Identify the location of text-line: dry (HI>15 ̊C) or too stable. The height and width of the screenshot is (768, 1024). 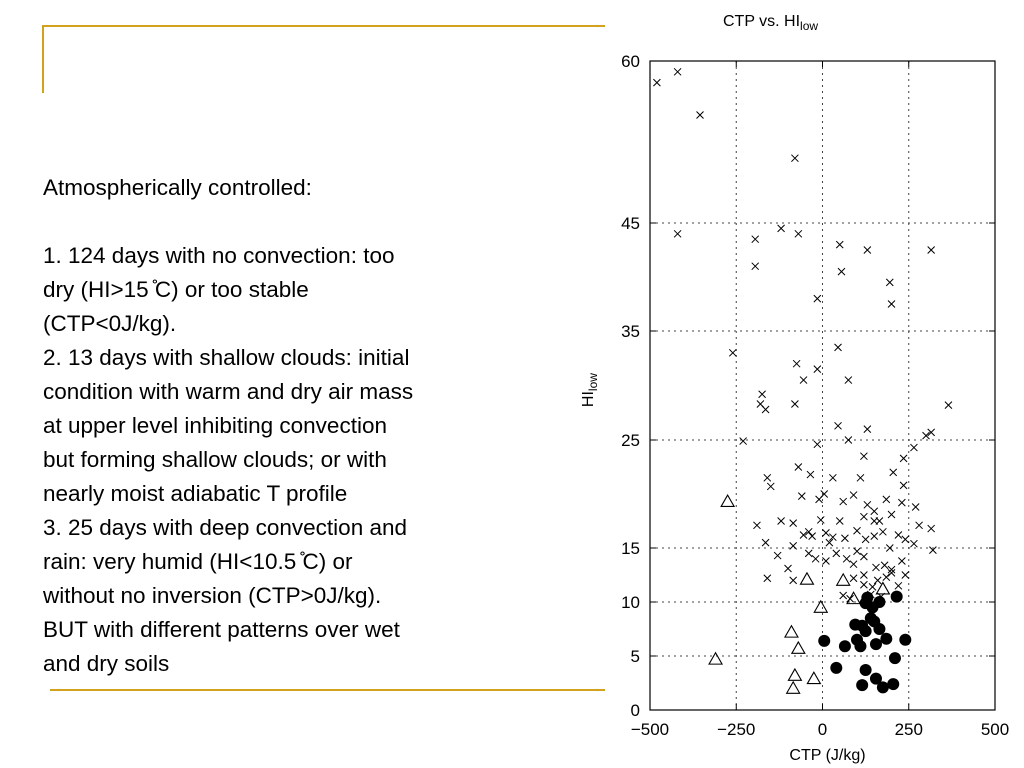
(176, 289).